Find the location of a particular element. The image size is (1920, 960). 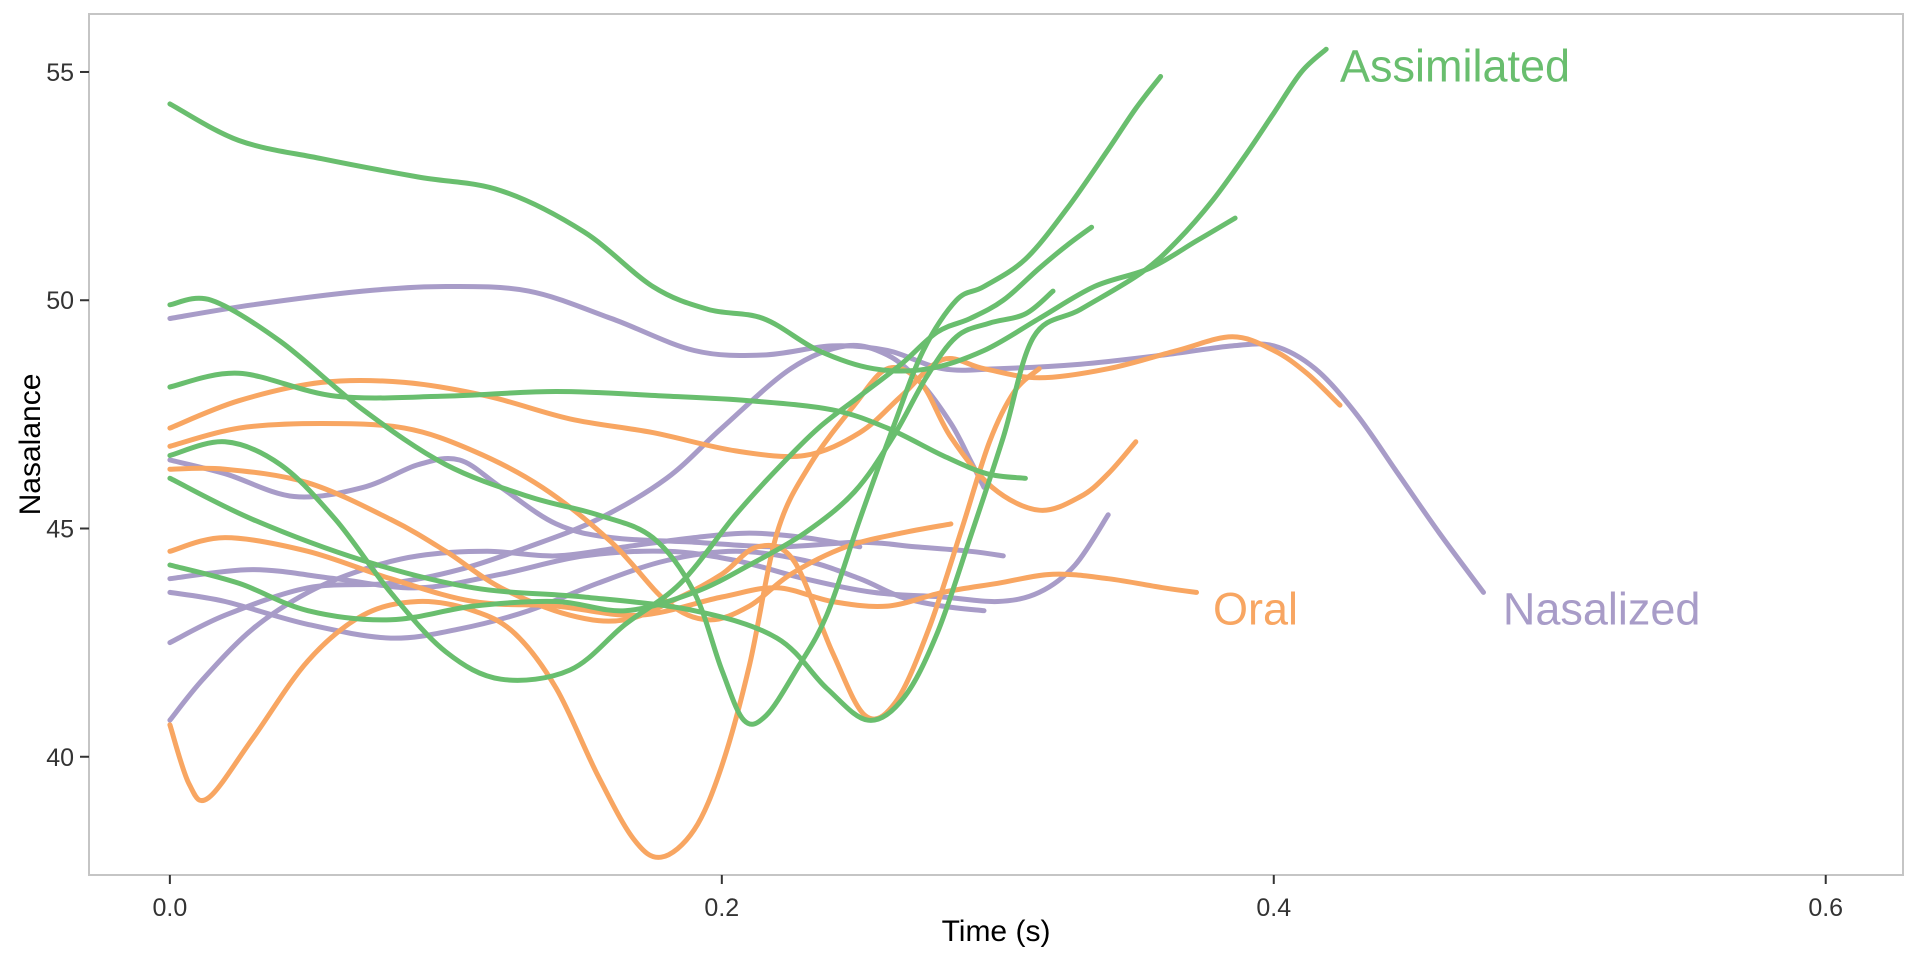

y-axis-title: Nasalance is located at coordinates (30, 445).